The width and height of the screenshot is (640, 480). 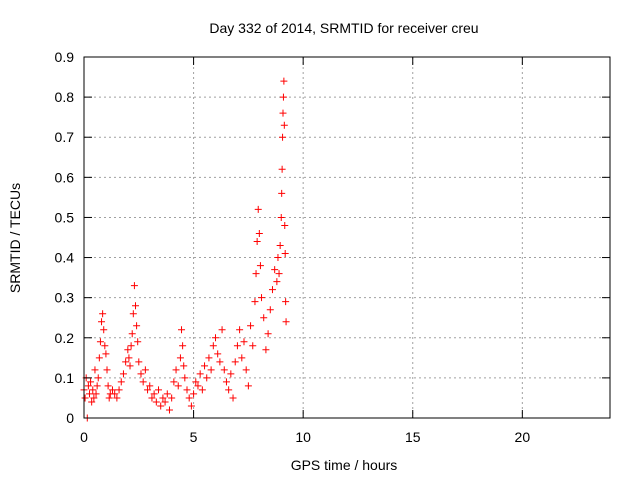 What do you see at coordinates (523, 437) in the screenshot?
I see `x-tick-label: 20` at bounding box center [523, 437].